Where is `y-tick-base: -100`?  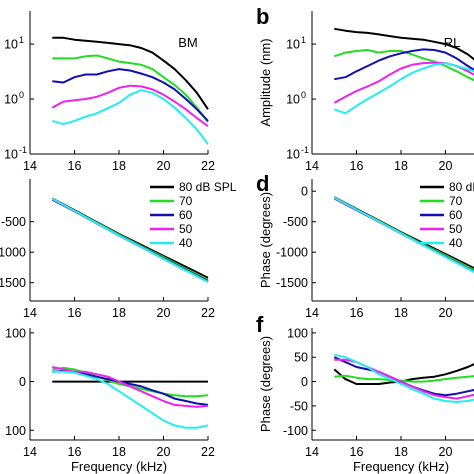 y-tick-base: -100 is located at coordinates (295, 431).